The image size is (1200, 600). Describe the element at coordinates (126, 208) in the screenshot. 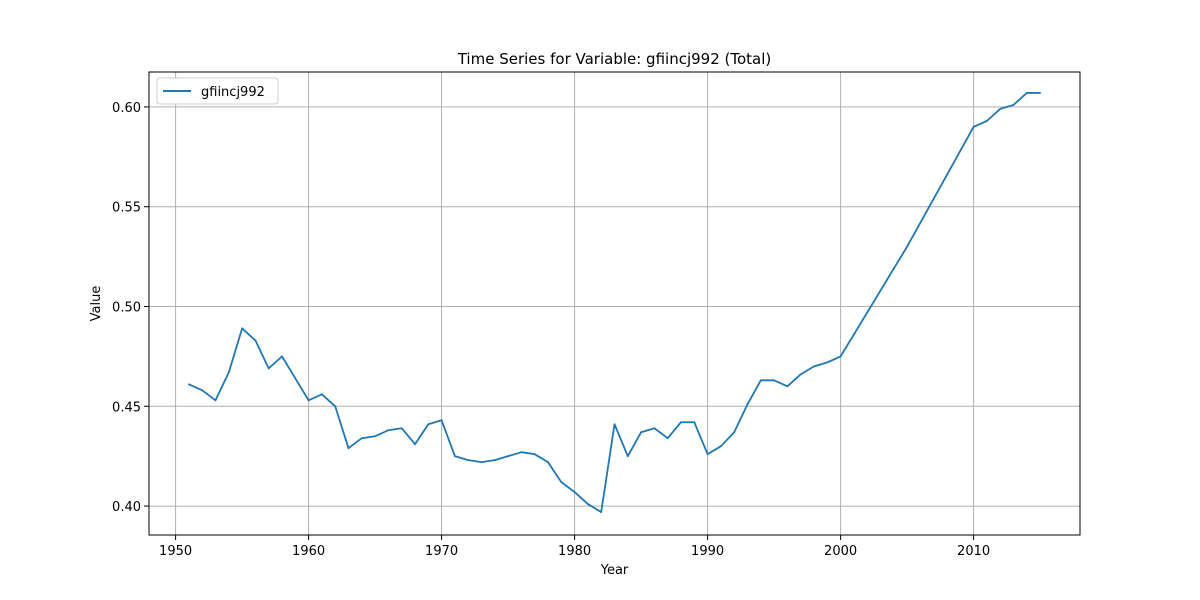

I see `y-tick-label: 0.55` at that location.